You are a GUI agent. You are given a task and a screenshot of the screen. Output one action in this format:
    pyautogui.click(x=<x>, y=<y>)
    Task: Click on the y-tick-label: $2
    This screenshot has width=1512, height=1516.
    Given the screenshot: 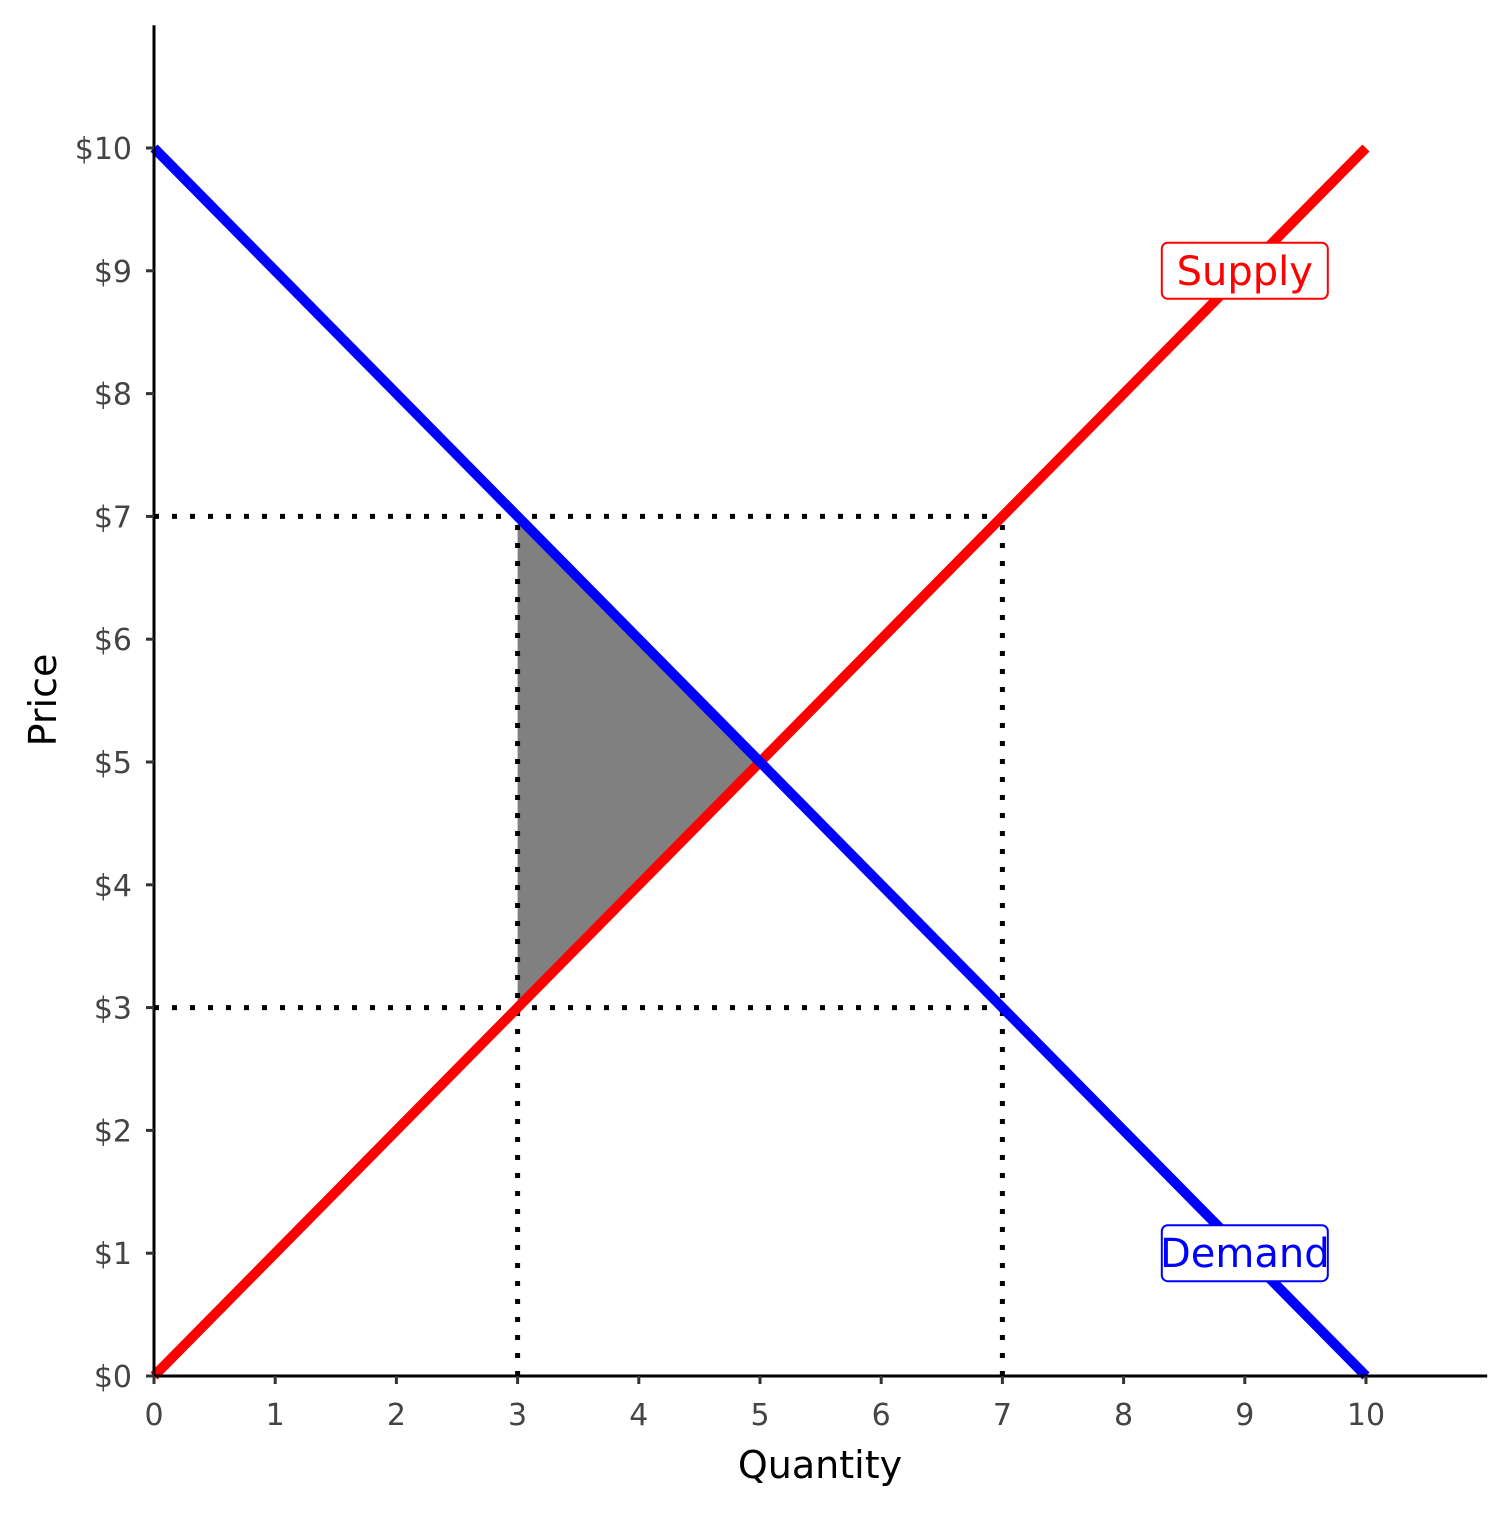 What is the action you would take?
    pyautogui.click(x=113, y=1131)
    